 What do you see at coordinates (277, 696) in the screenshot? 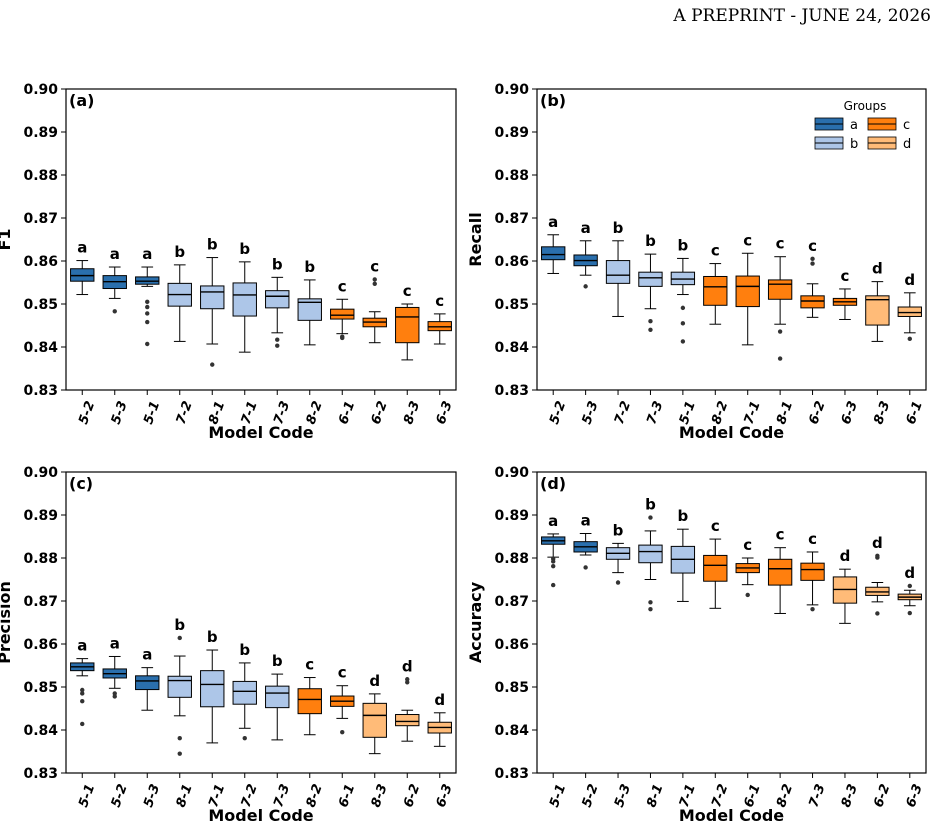
I see `box-7-3: b` at bounding box center [277, 696].